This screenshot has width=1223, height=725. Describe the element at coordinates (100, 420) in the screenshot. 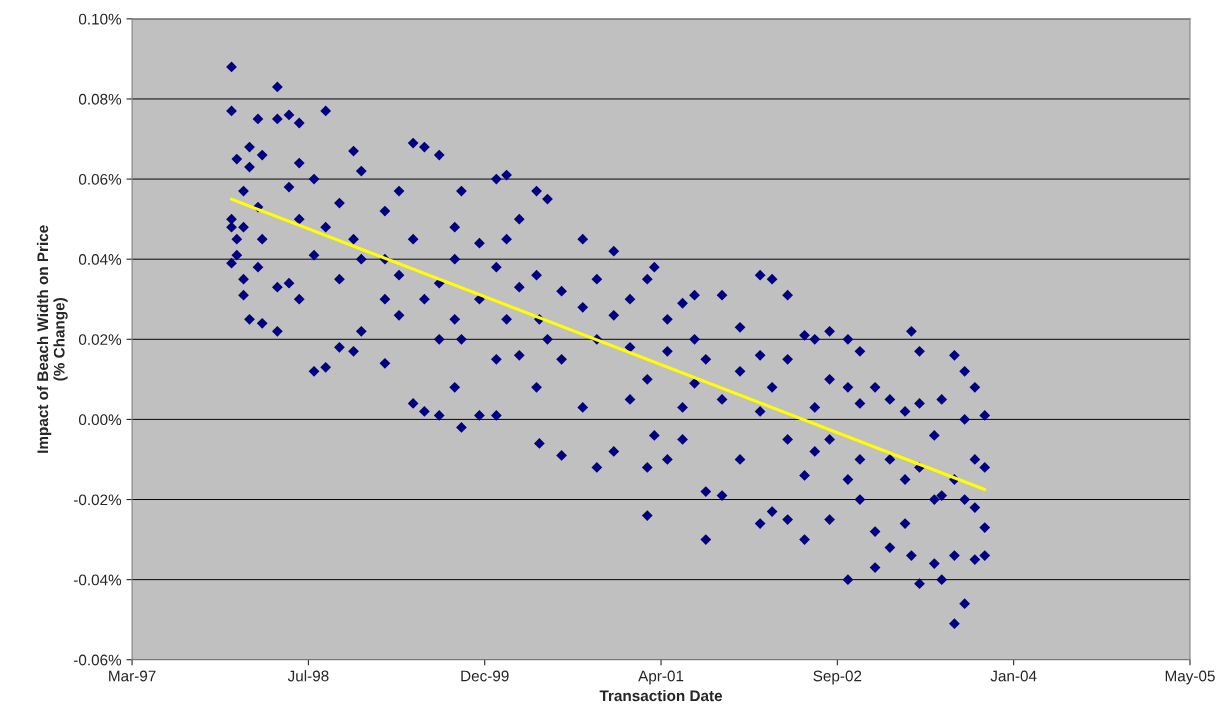

I see `y-tick-label: 0.00%` at that location.